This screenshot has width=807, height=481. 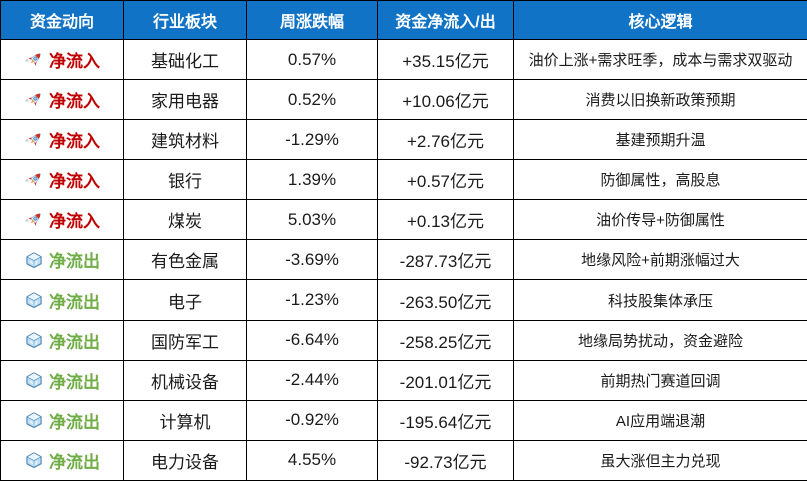 What do you see at coordinates (445, 140) in the screenshot?
I see `net-flow-cell: +2.76亿元` at bounding box center [445, 140].